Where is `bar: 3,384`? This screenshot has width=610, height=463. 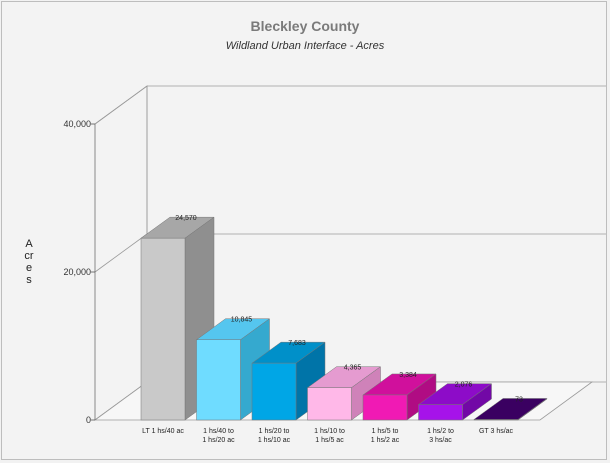
bar: 3,384 is located at coordinates (399, 396).